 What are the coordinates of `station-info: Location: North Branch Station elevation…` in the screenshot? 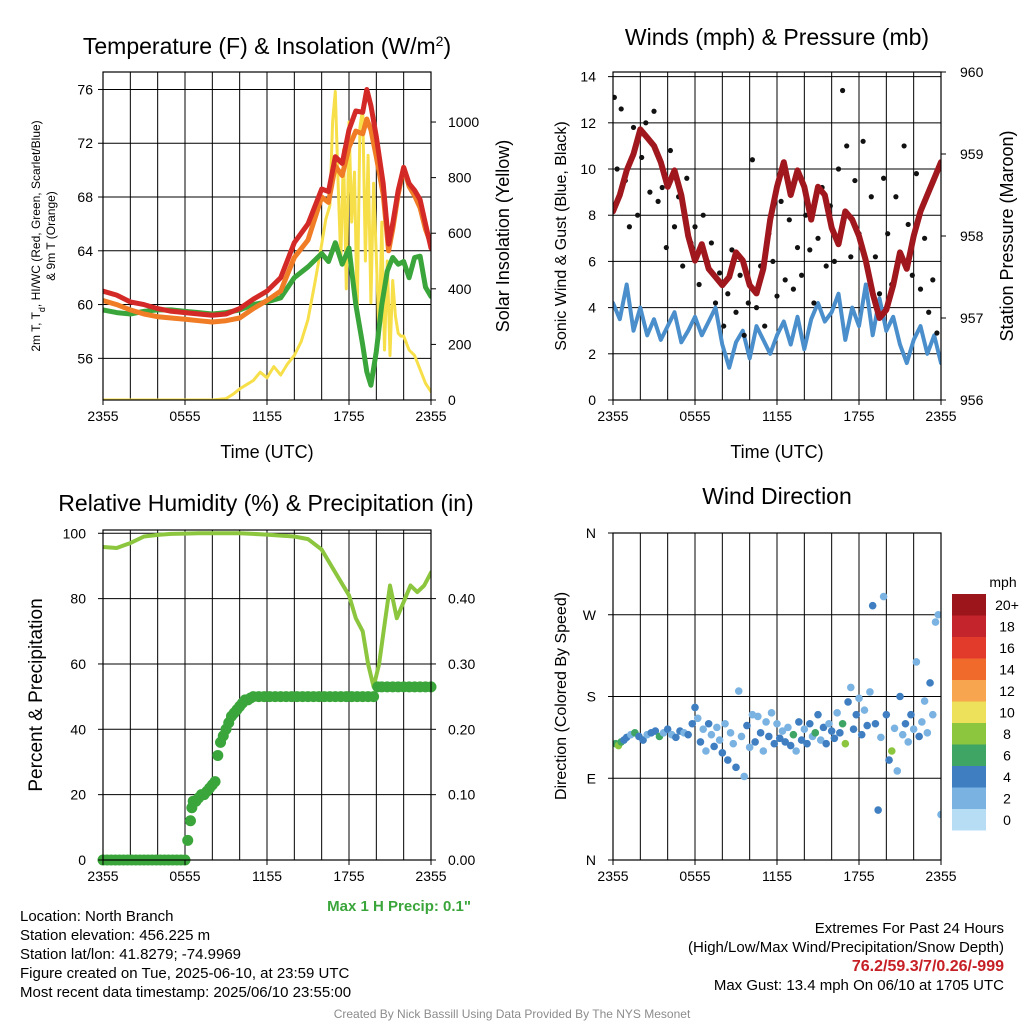 It's located at (185, 954).